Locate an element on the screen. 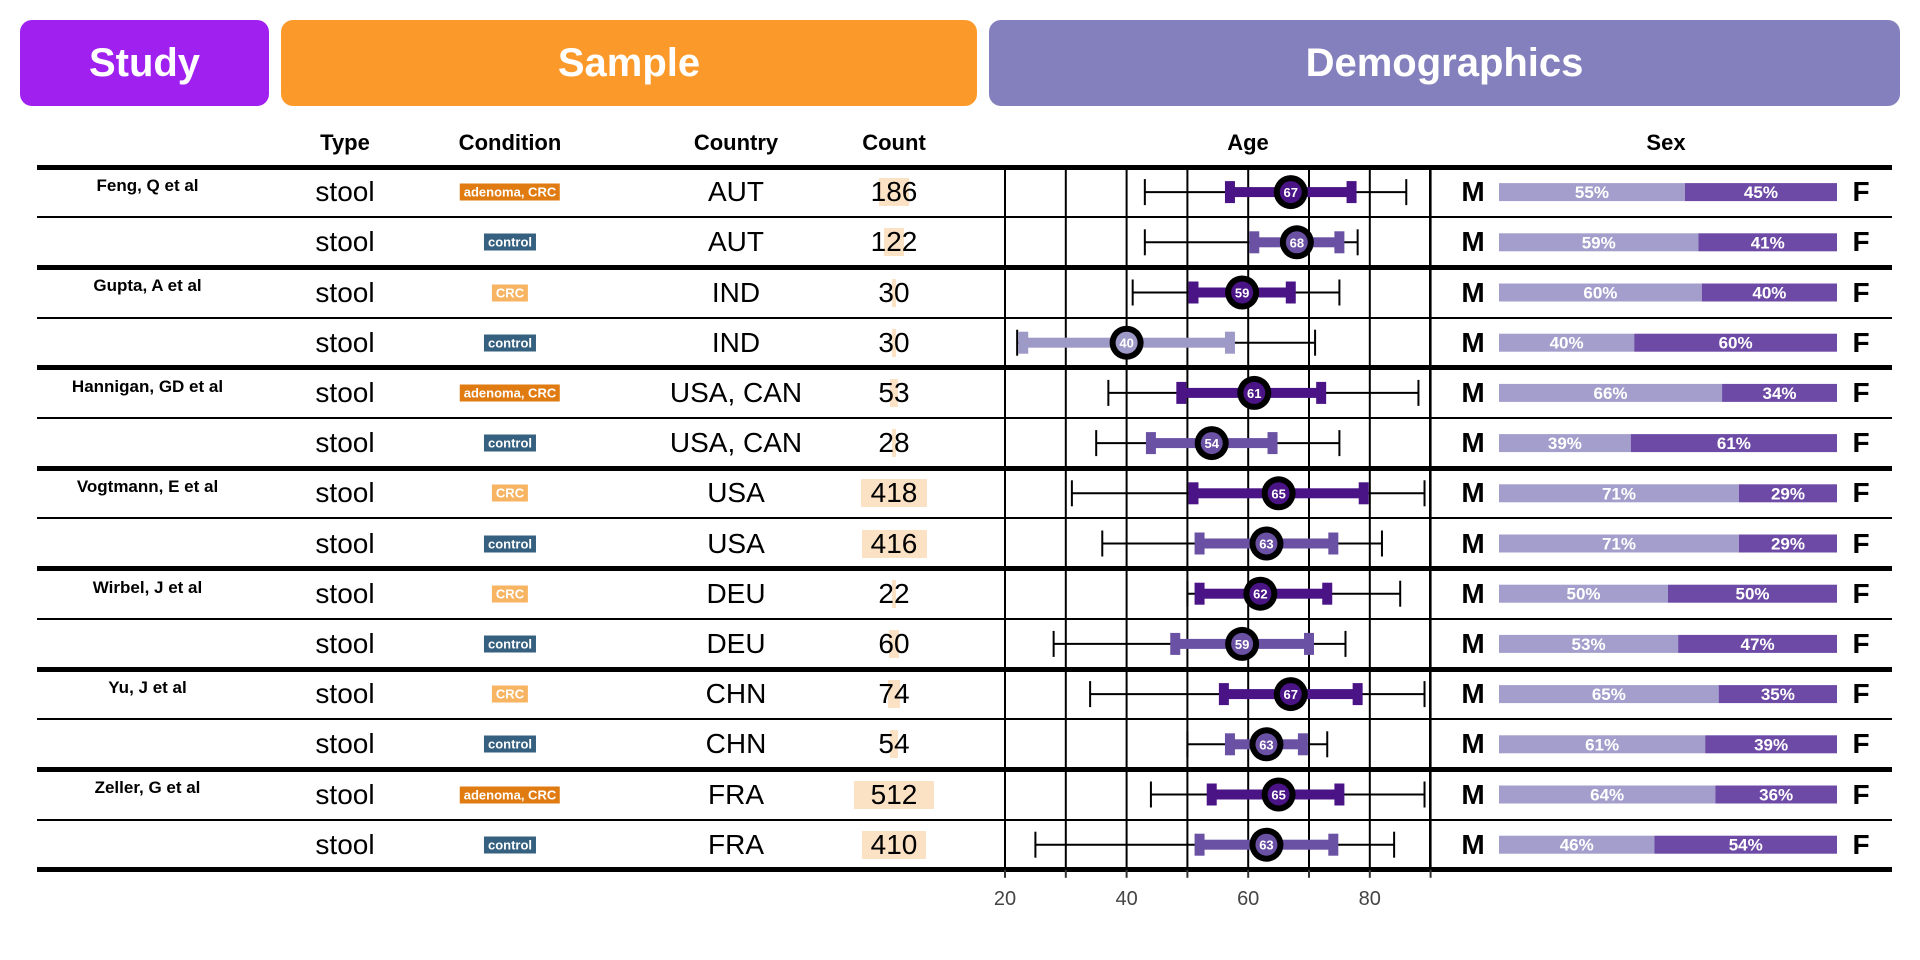 The width and height of the screenshot is (1920, 960). sample-count: 416 is located at coordinates (894, 543).